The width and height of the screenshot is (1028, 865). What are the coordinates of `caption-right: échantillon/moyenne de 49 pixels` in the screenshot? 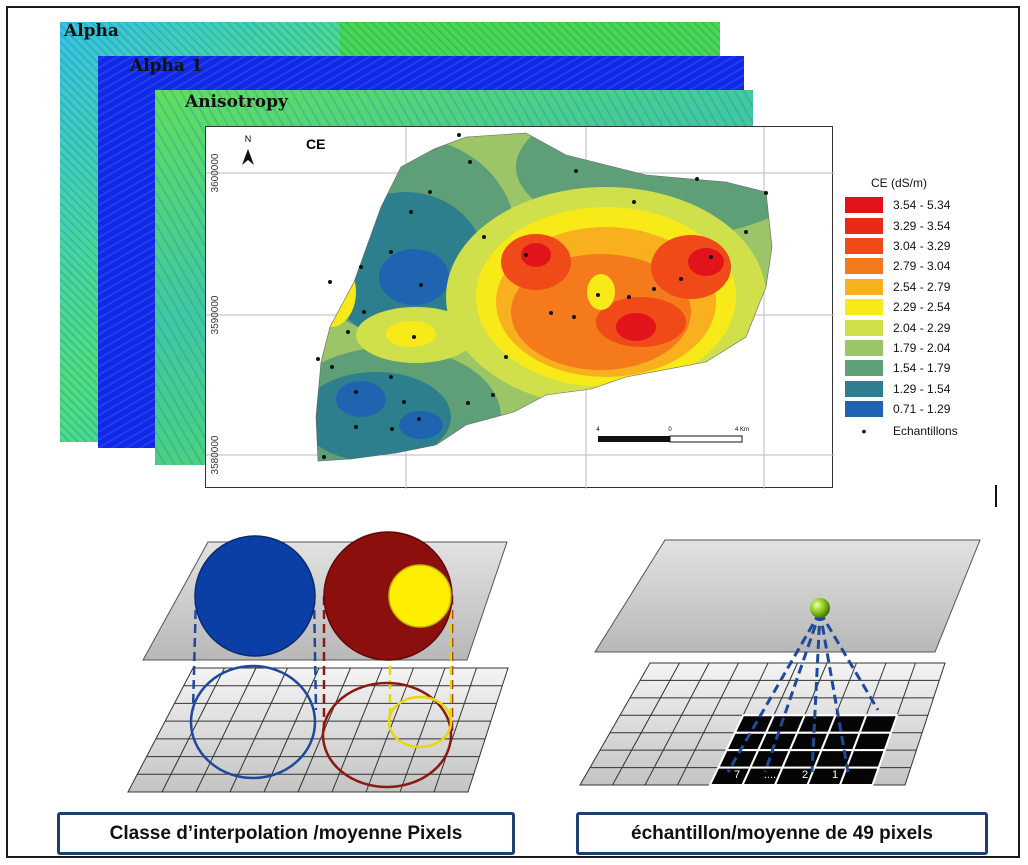 It's located at (782, 833).